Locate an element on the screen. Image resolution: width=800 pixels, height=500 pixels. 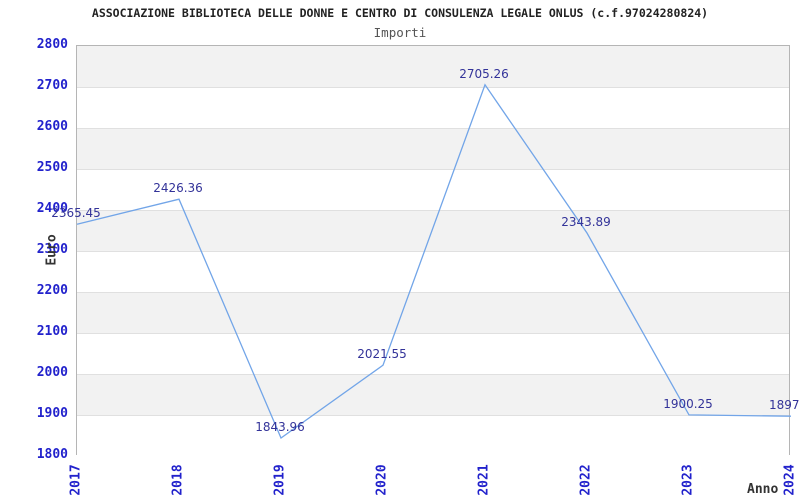
y-axis-label: Euro is located at coordinates (52, 250).